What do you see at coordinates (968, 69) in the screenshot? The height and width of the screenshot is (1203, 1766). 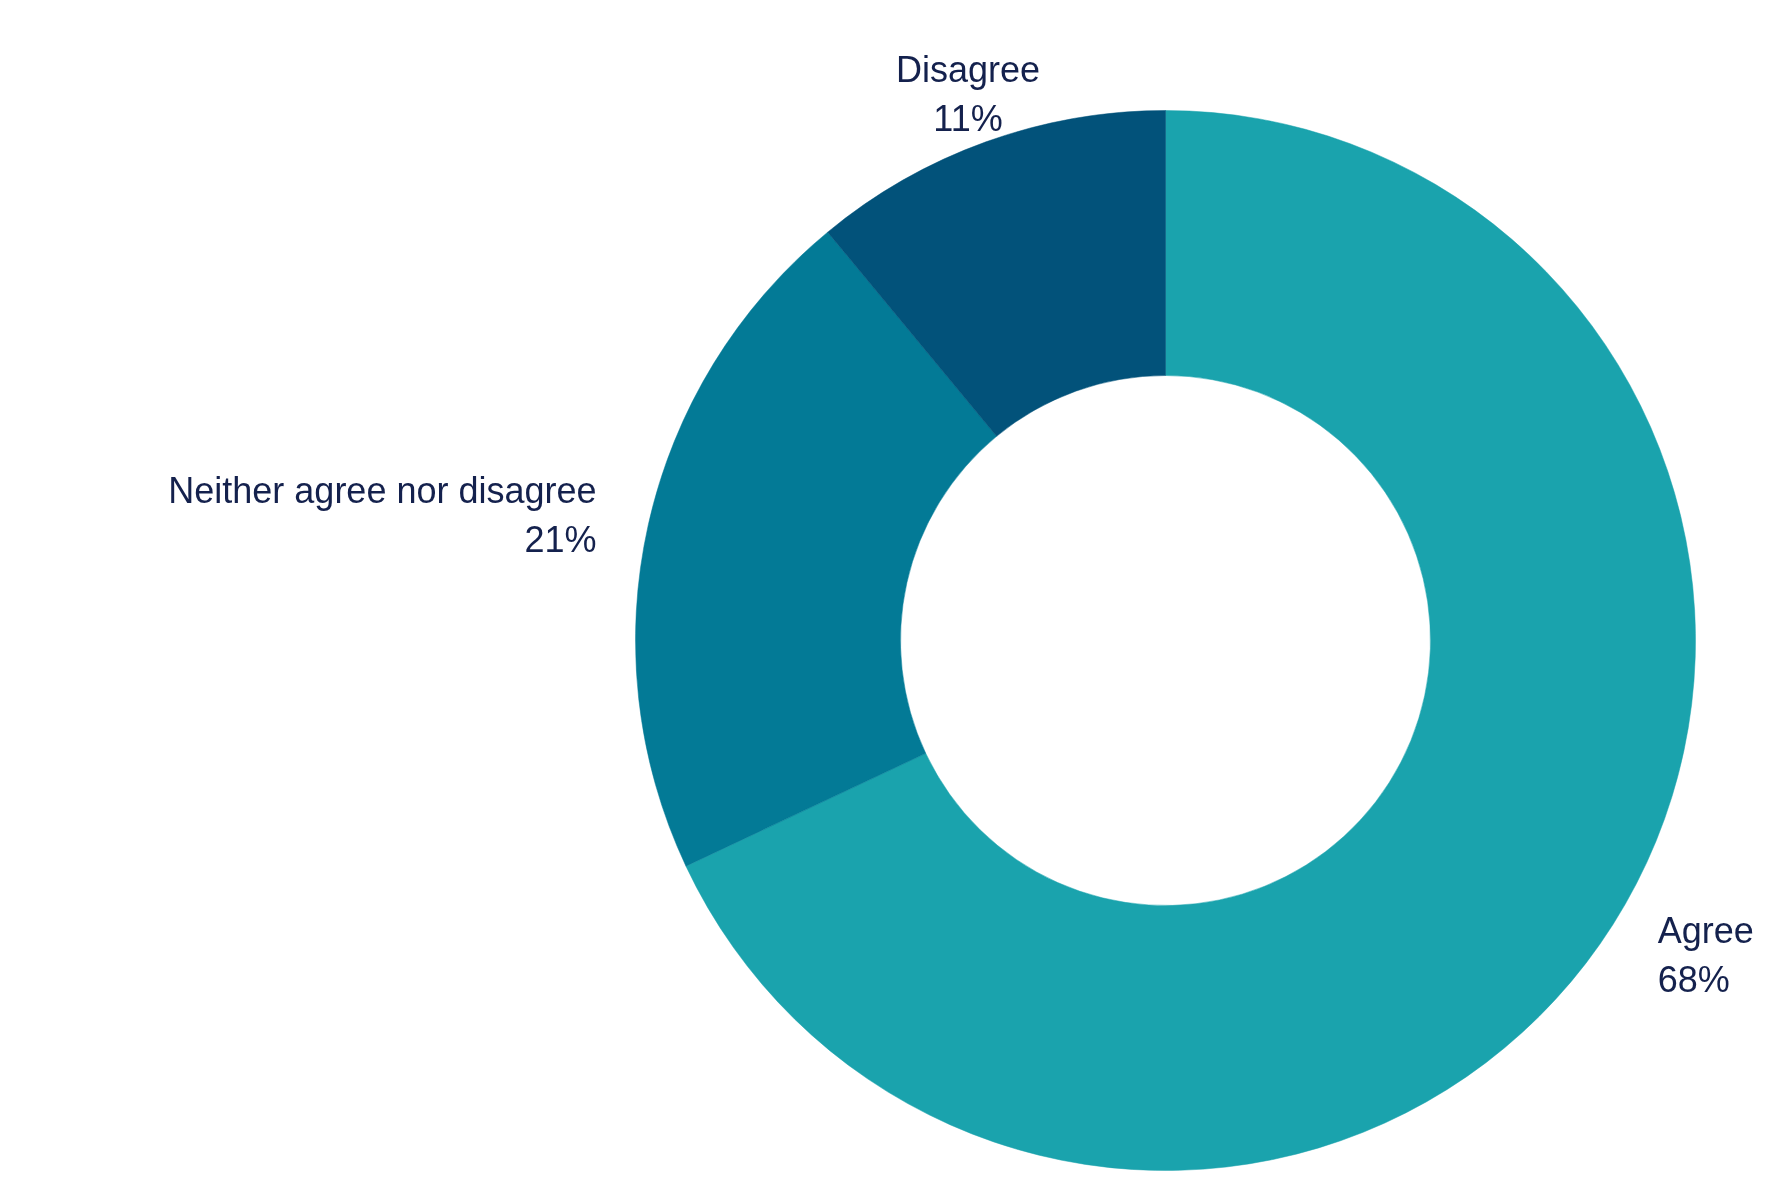 I see `slice-label: Disagree` at bounding box center [968, 69].